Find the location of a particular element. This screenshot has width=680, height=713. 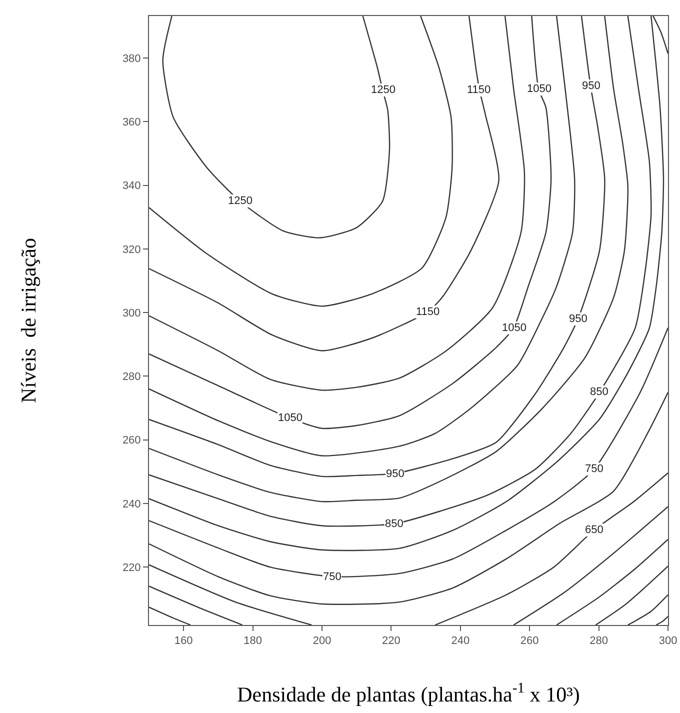

x-tick-label: 240 is located at coordinates (460, 641).